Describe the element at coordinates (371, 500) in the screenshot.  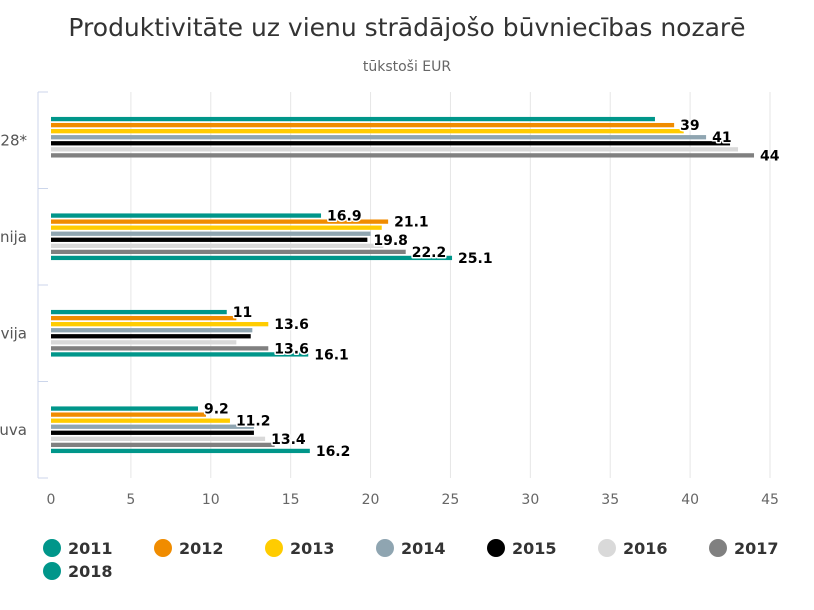
I see `x-tick-label-20: 20` at that location.